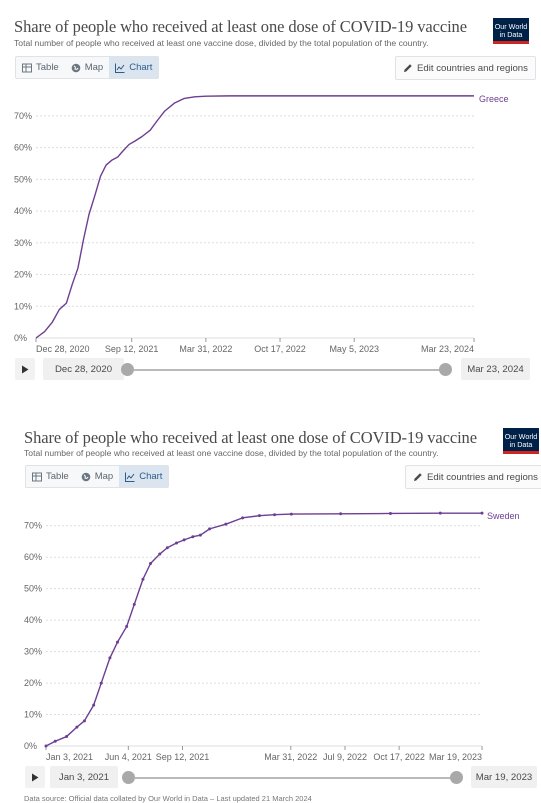  What do you see at coordinates (83, 369) in the screenshot?
I see `timeline-start-date: Dec 28, 2020` at bounding box center [83, 369].